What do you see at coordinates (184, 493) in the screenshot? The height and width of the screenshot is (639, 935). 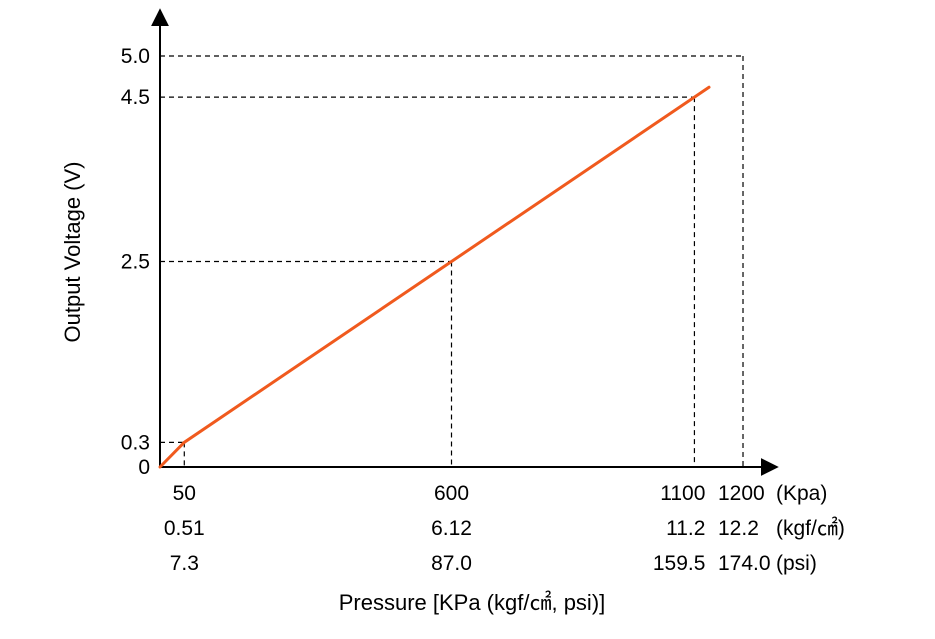 I see `x-tick-label-kpa: 50` at bounding box center [184, 493].